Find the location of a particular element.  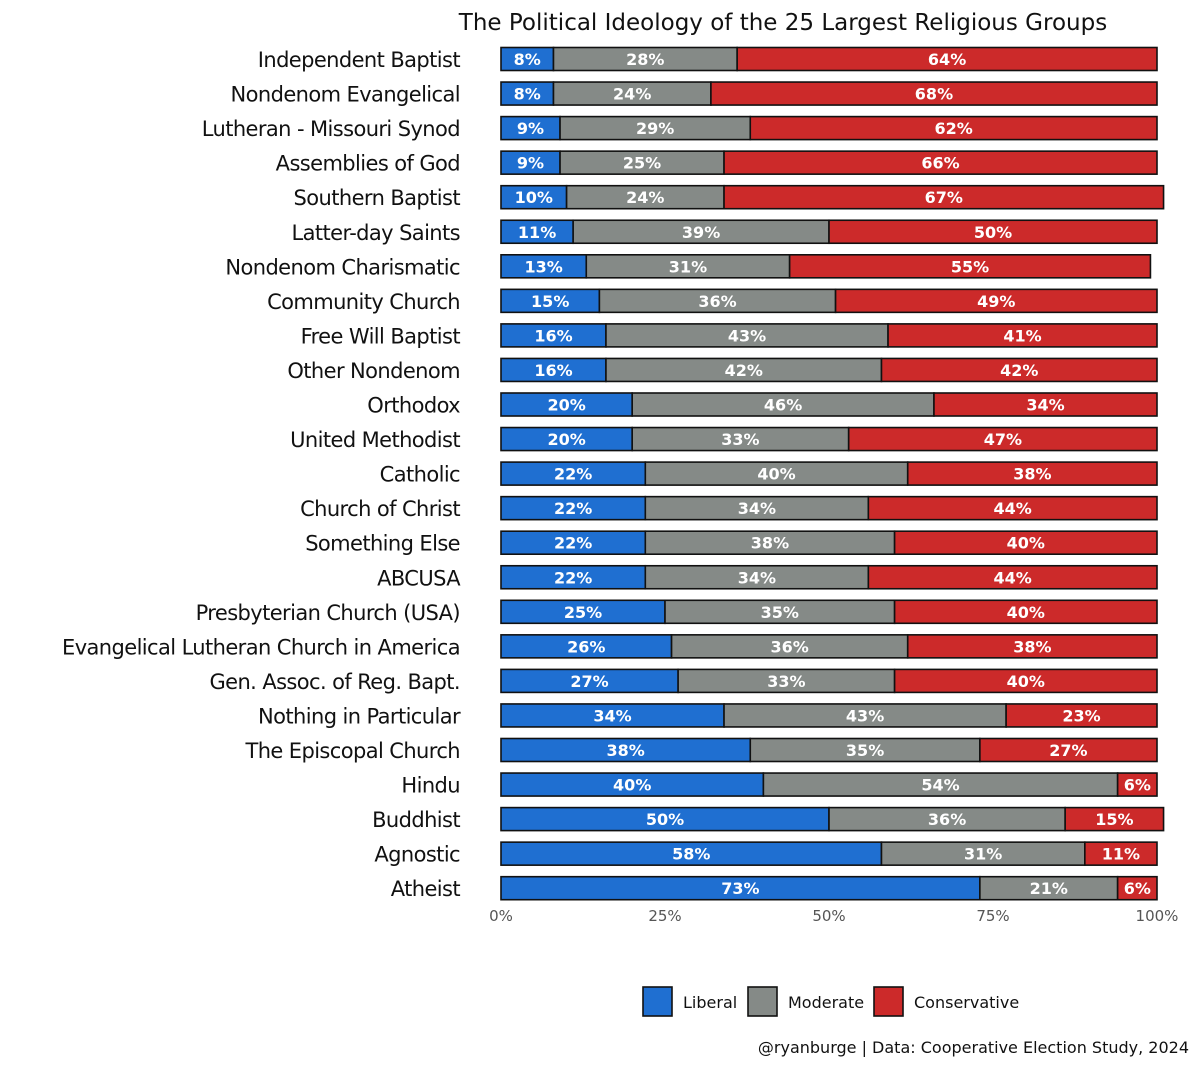

category-label: Southern Baptist is located at coordinates (377, 198).